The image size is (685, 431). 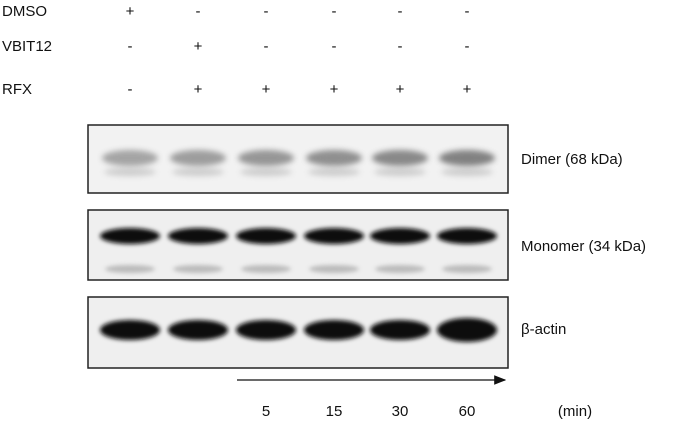 I want to click on blot-label: β-actin, so click(x=543, y=329).